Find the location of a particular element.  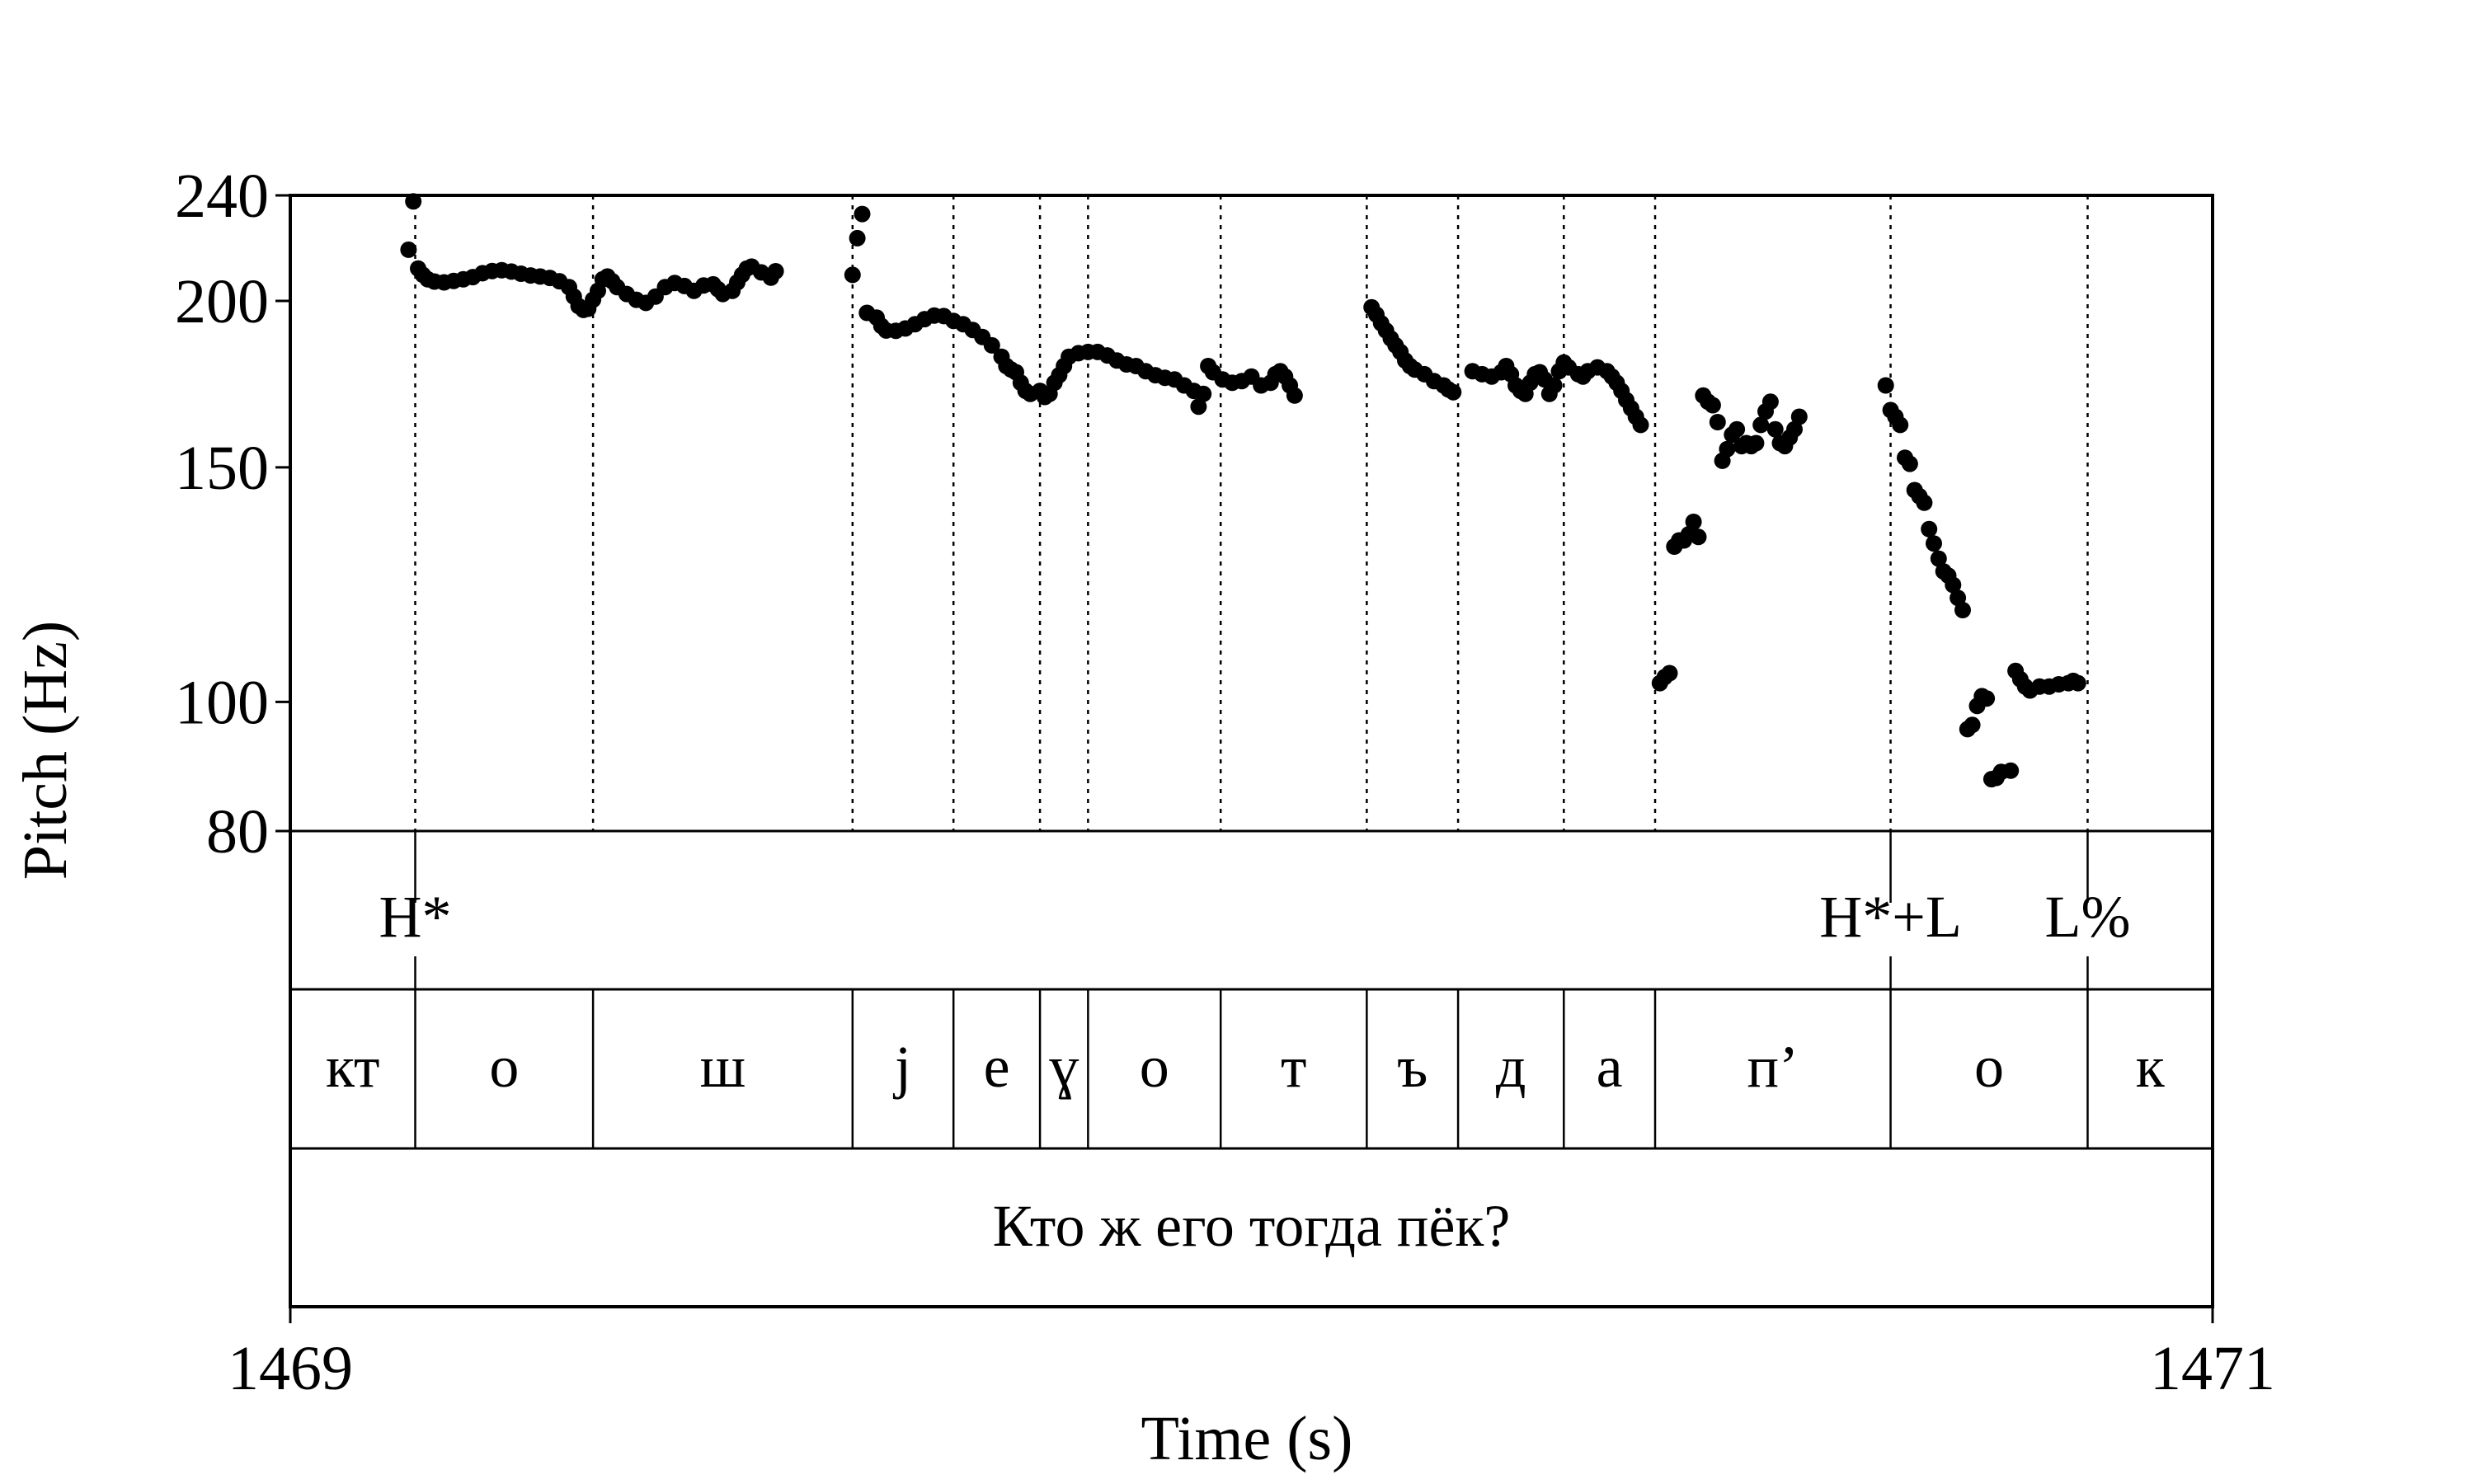

segment-label: кт is located at coordinates (353, 1067).